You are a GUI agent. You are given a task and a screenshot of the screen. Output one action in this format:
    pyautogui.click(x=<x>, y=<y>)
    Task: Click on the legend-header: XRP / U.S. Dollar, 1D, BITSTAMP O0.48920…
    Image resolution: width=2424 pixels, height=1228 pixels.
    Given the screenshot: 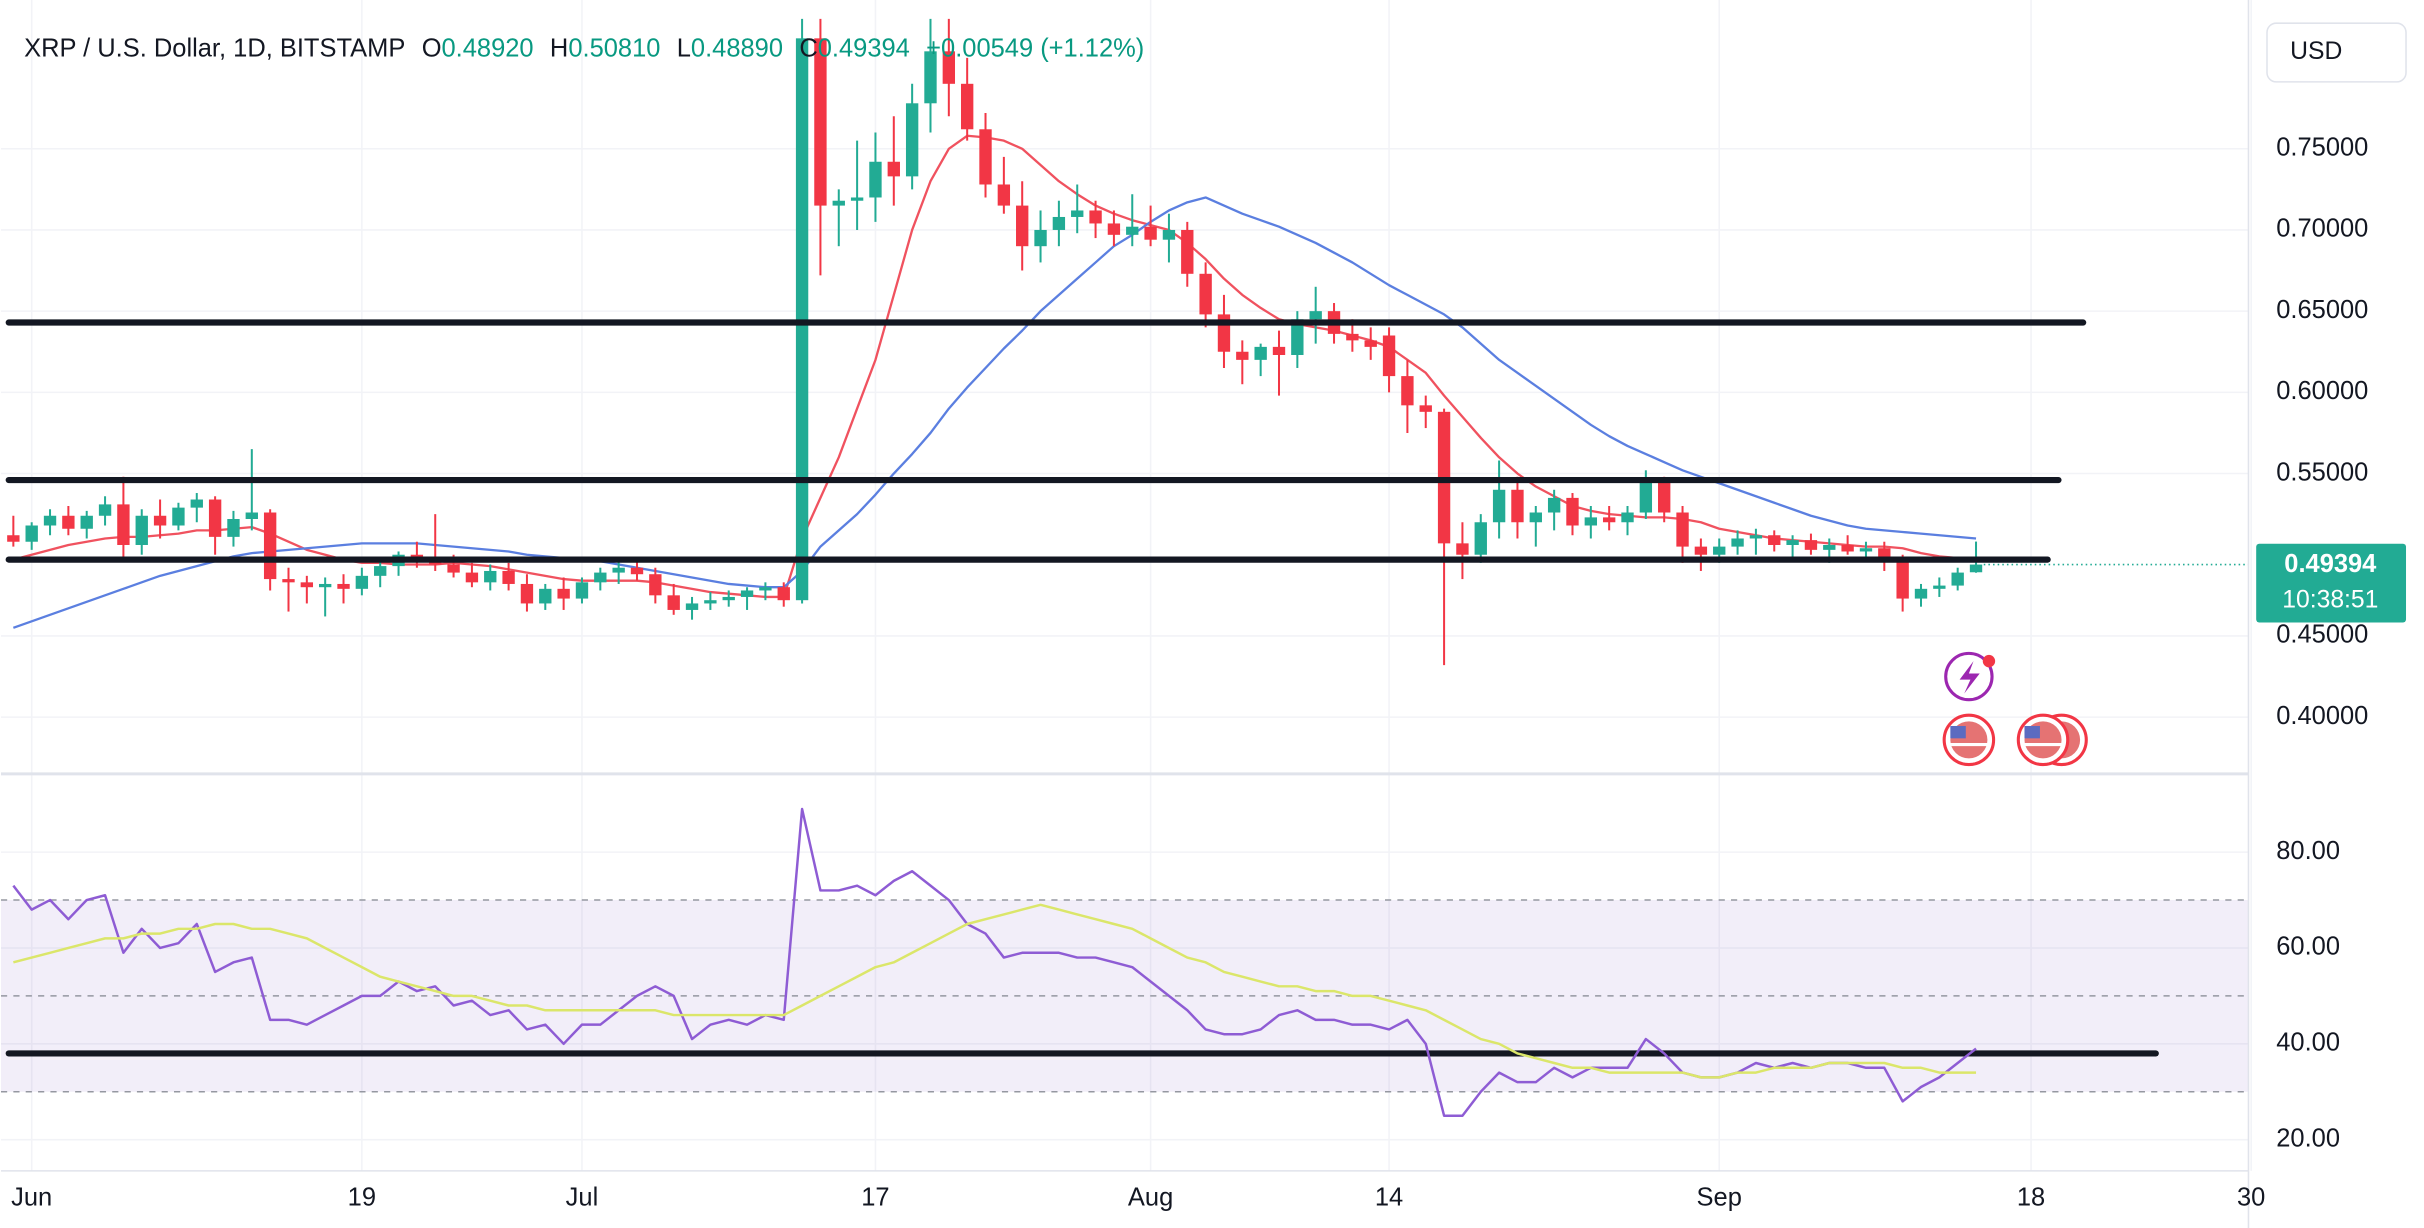 What is the action you would take?
    pyautogui.click(x=584, y=48)
    